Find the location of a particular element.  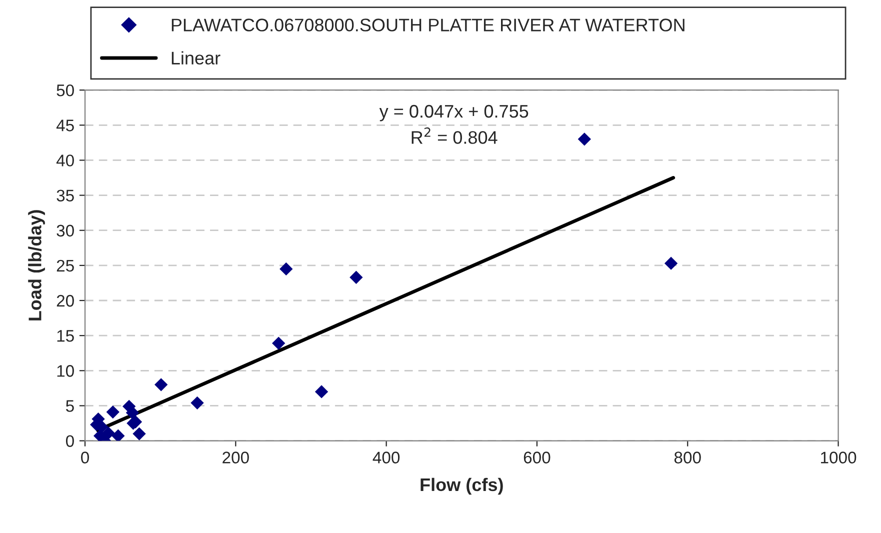

x-tick-label: 400 is located at coordinates (386, 458).